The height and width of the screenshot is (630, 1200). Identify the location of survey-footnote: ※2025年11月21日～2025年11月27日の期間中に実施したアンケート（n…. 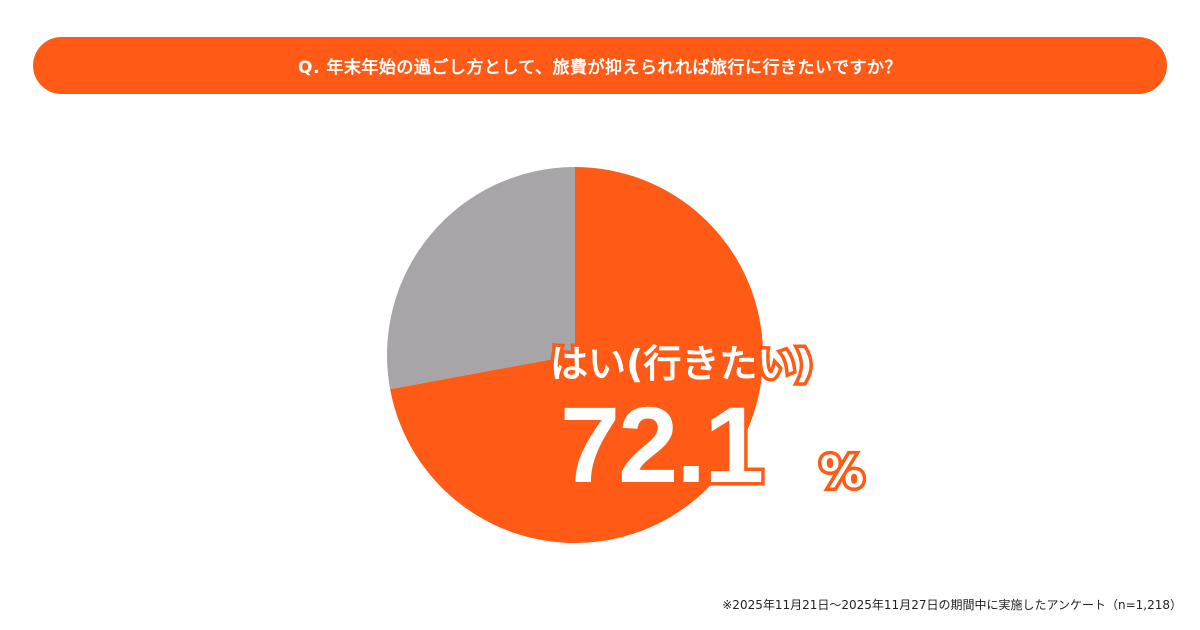
(952, 605).